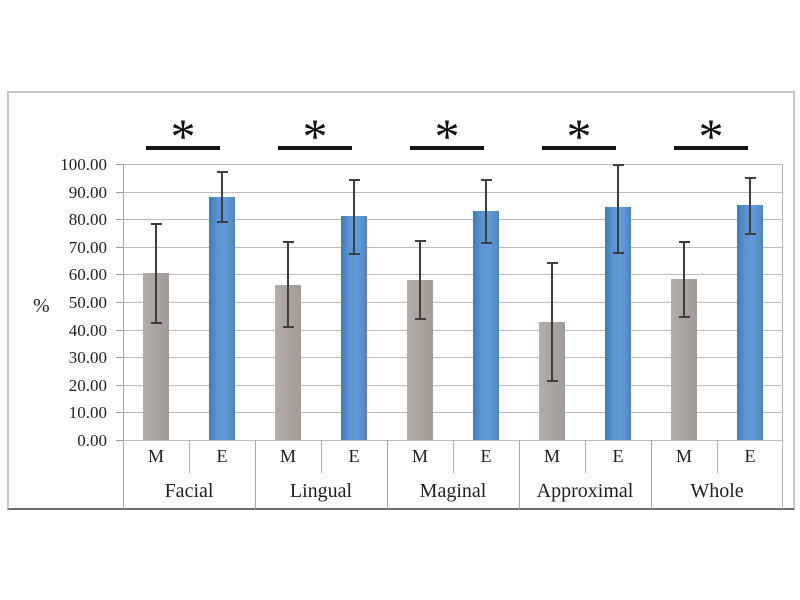 Image resolution: width=800 pixels, height=600 pixels. Describe the element at coordinates (782, 336) in the screenshot. I see `plot-right-border` at that location.